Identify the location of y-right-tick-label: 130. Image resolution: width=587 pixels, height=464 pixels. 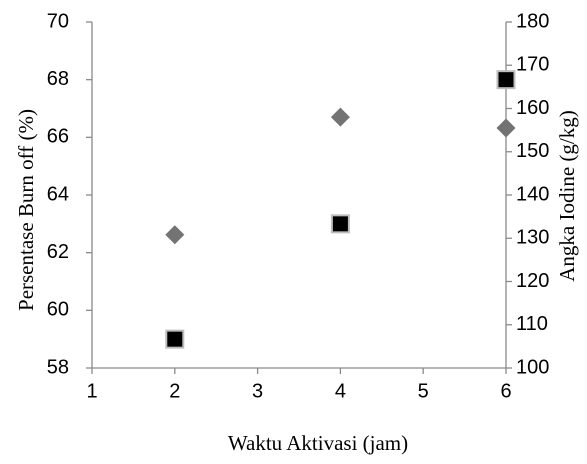
(532, 238).